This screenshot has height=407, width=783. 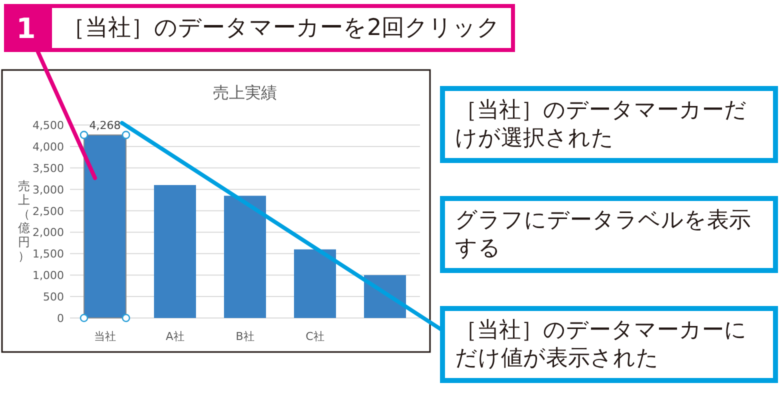 What do you see at coordinates (609, 124) in the screenshot?
I see `annotation: ［当社］のデータマーカーだけが選択された` at bounding box center [609, 124].